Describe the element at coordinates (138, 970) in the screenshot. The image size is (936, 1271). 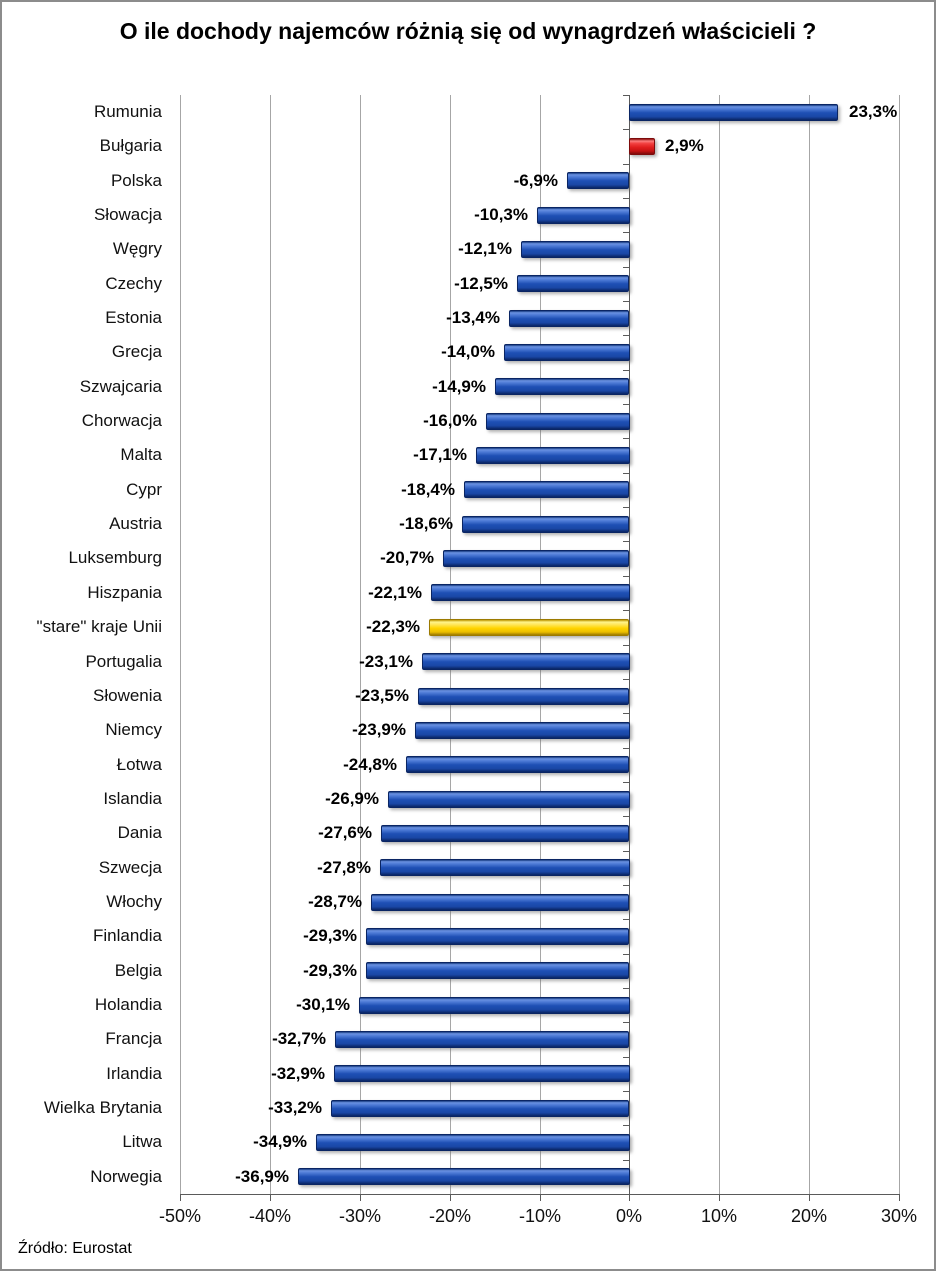
I see `category-label: Belgia` at that location.